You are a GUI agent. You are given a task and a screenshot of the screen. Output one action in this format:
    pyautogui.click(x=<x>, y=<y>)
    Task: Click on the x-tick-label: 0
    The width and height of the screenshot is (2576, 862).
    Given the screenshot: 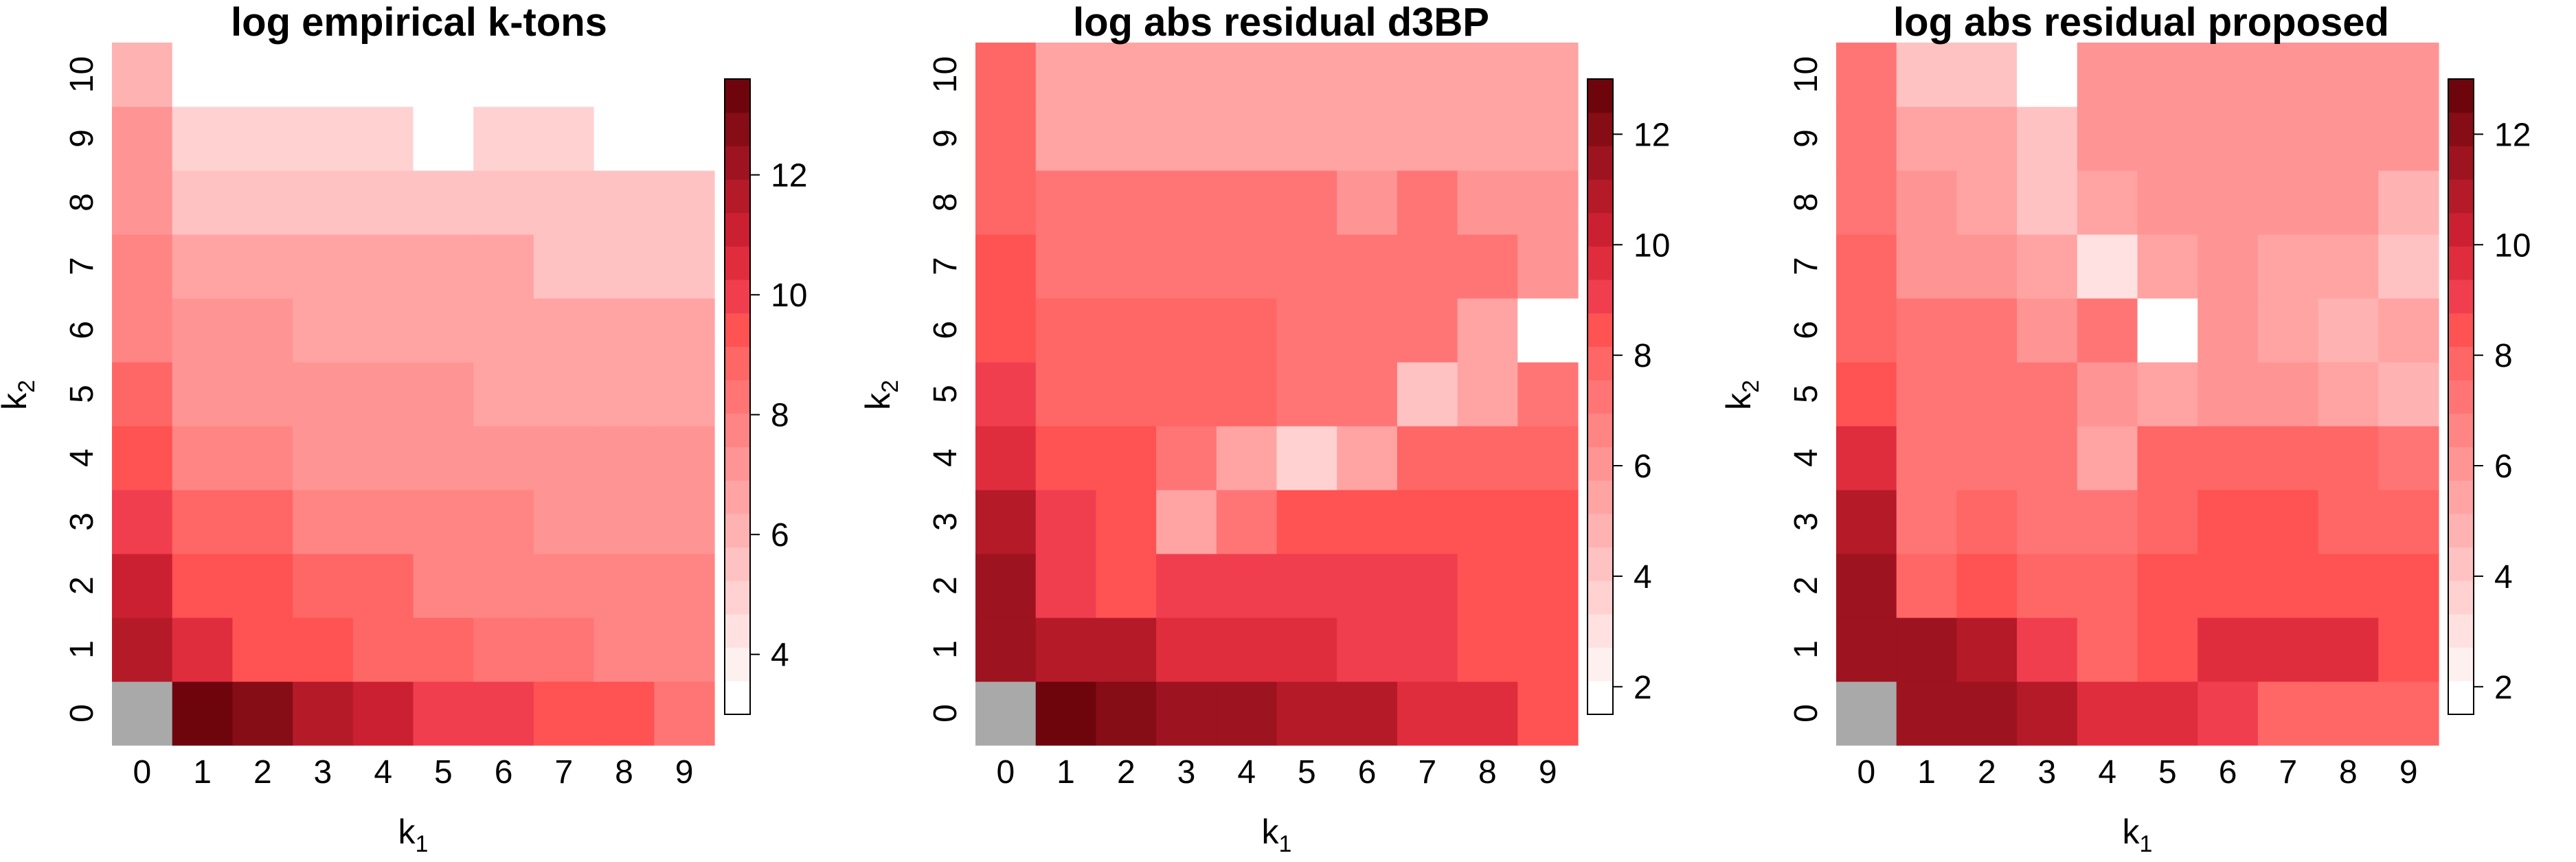 What is the action you would take?
    pyautogui.click(x=1005, y=772)
    